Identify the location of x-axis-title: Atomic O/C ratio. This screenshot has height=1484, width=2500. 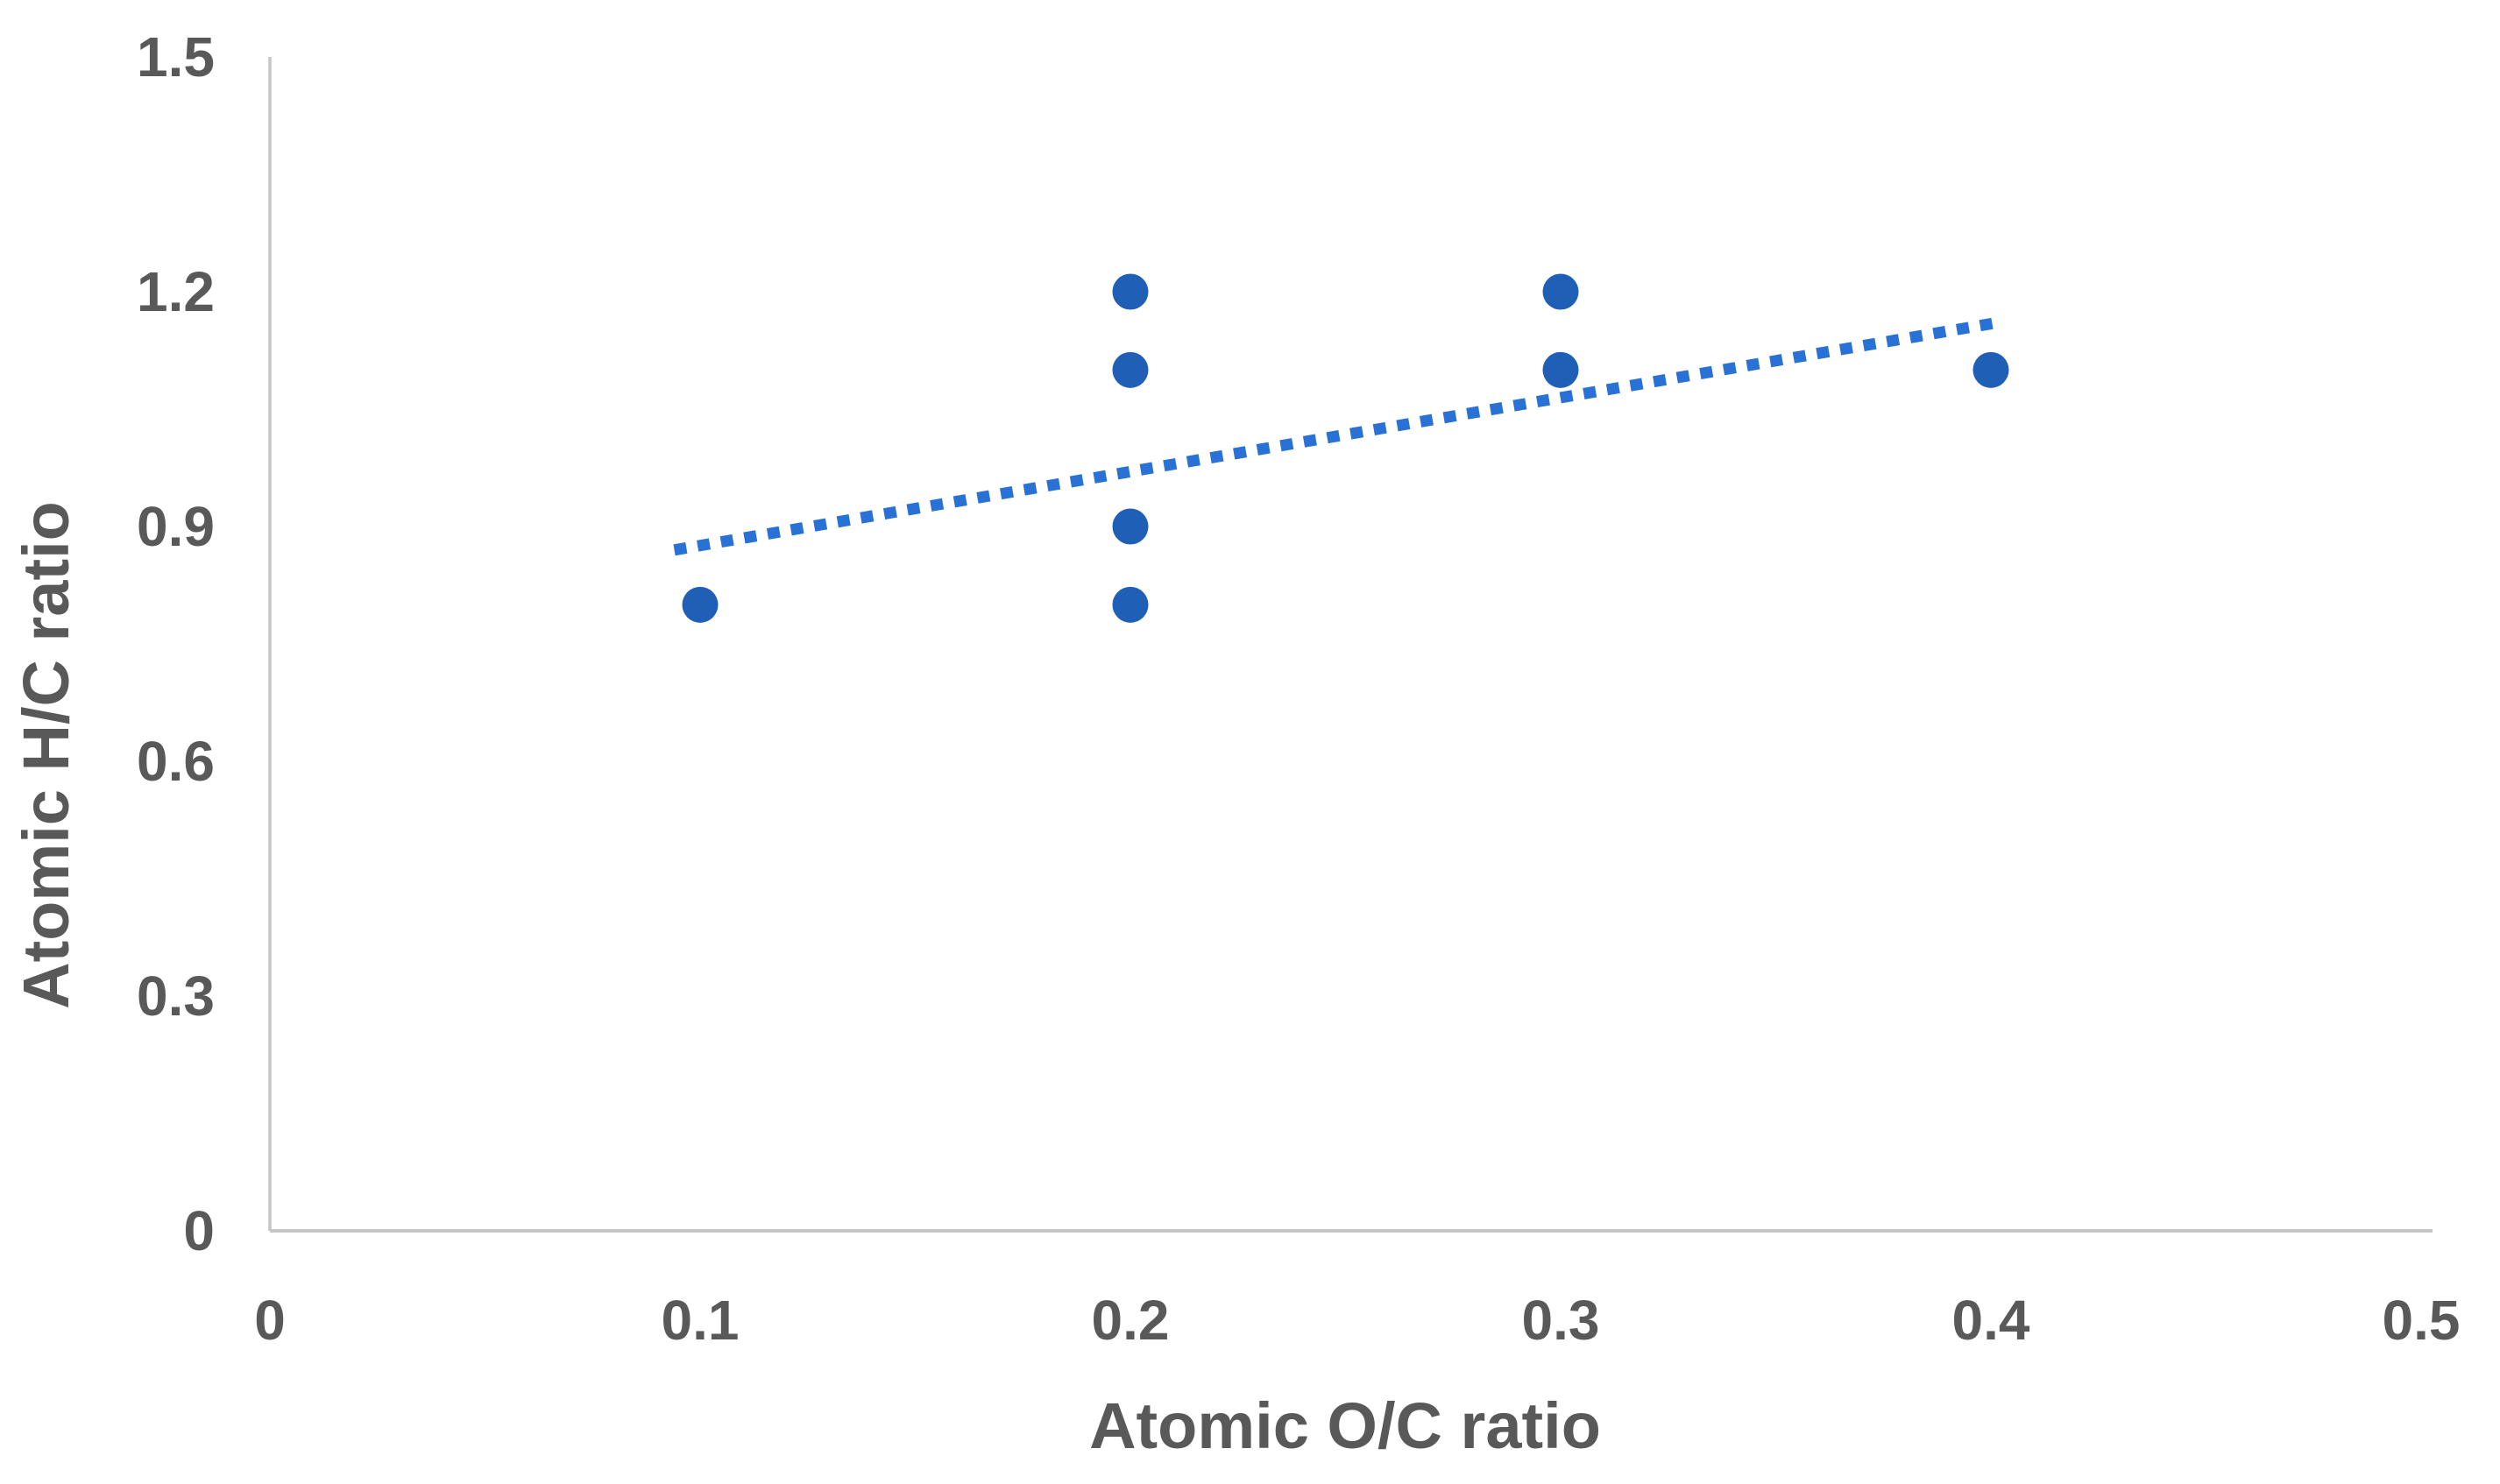
(1345, 1425).